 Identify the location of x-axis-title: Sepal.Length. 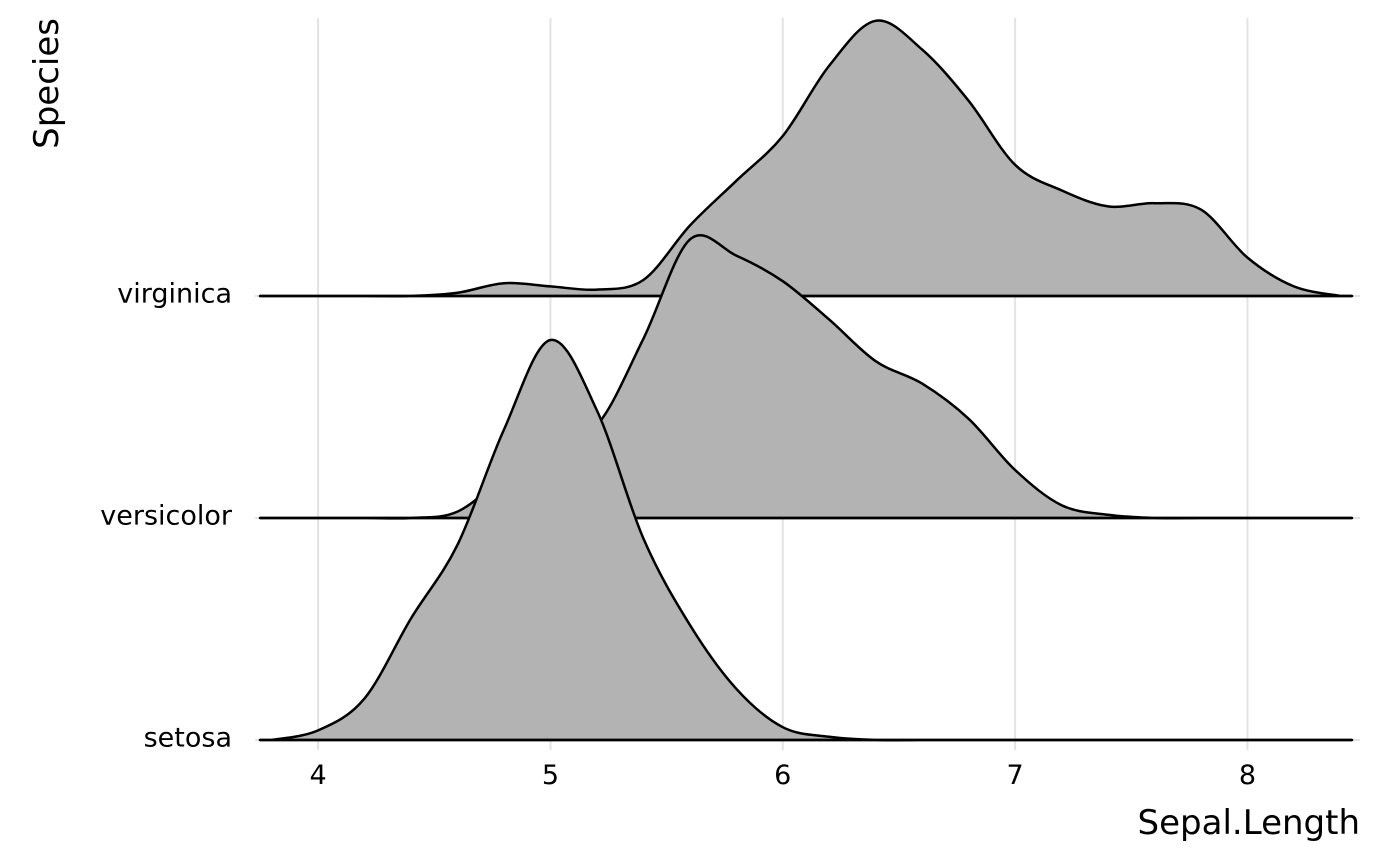
(1249, 823).